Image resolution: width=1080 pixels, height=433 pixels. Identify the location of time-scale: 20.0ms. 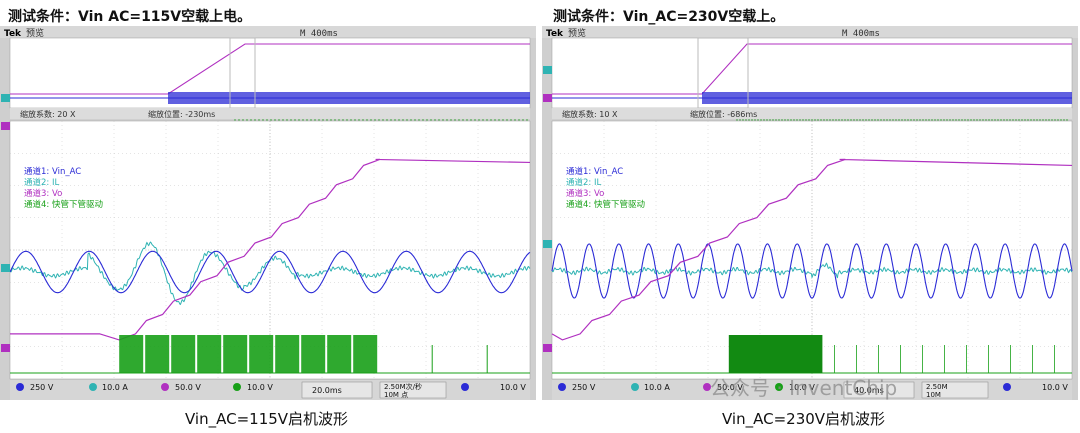
(327, 390).